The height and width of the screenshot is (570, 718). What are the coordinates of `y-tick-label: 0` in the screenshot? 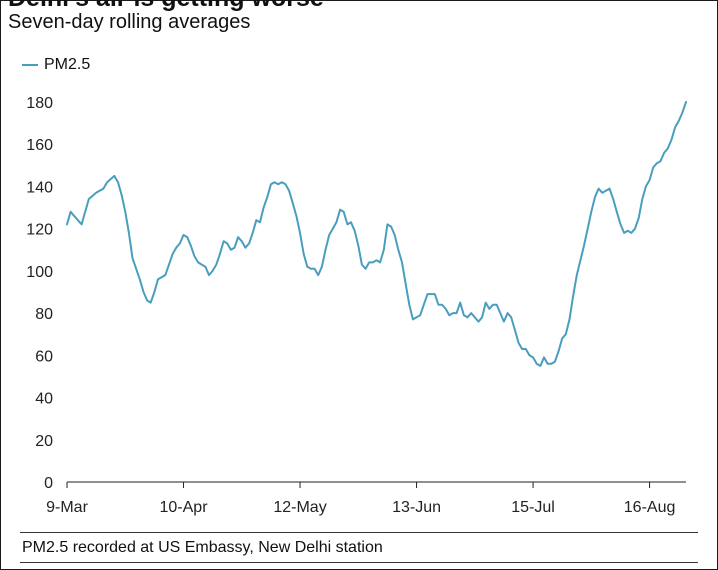 It's located at (48, 483).